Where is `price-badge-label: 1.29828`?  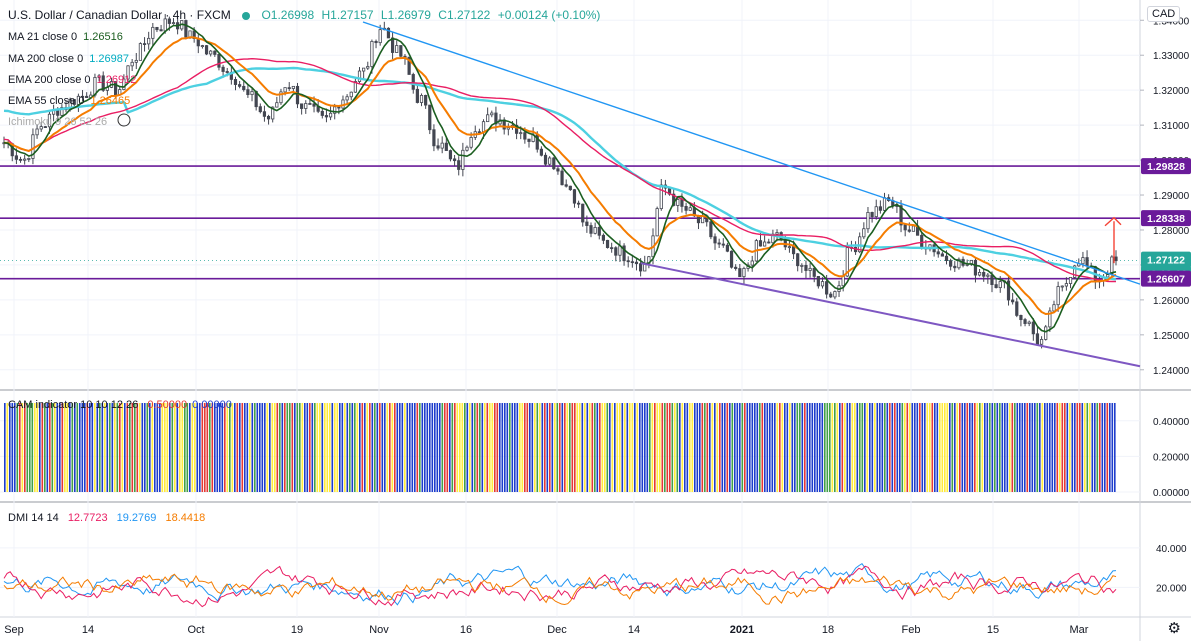 price-badge-label: 1.29828 is located at coordinates (1166, 167).